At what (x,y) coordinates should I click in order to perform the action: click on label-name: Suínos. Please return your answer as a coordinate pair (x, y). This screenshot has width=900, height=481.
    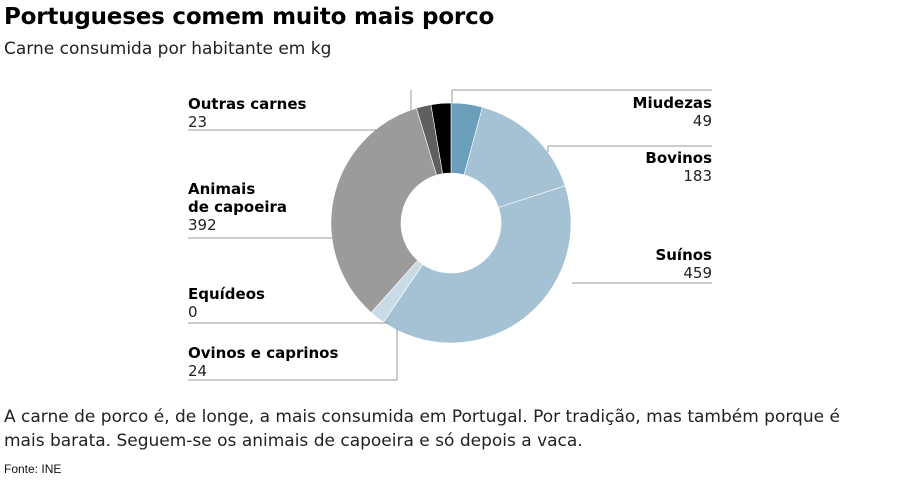
    Looking at the image, I should click on (683, 255).